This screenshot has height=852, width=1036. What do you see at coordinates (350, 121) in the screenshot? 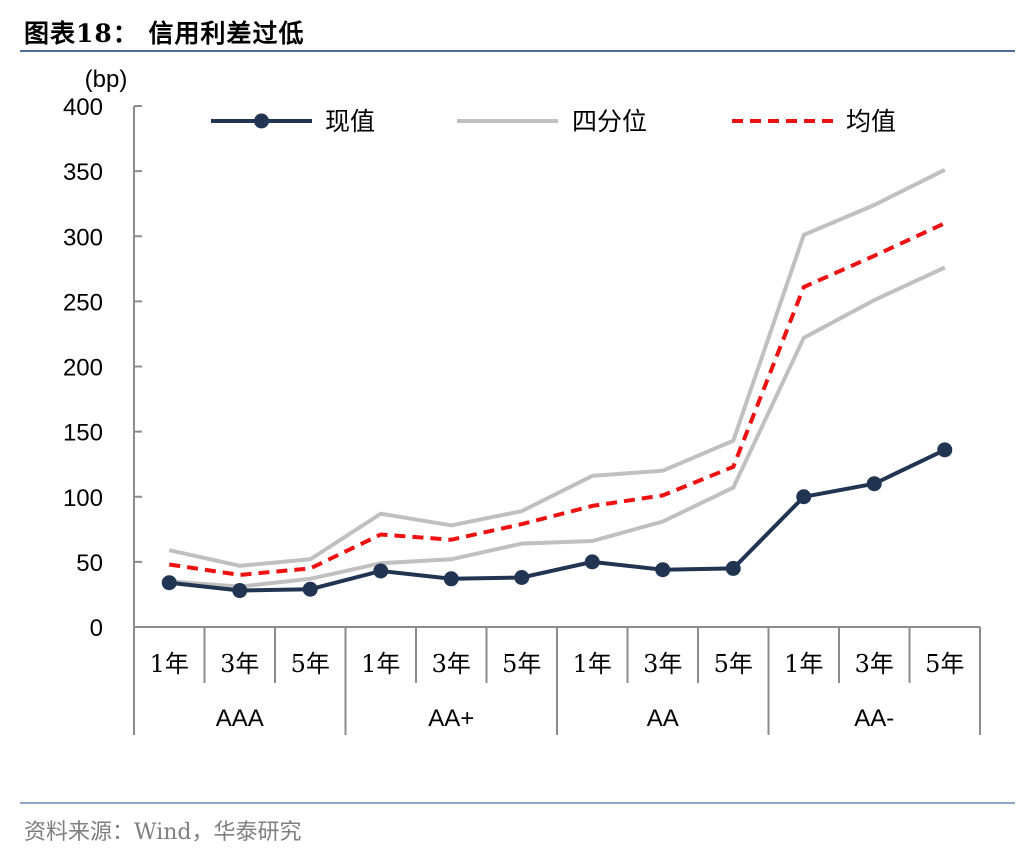
I see `legend-label: 现值` at bounding box center [350, 121].